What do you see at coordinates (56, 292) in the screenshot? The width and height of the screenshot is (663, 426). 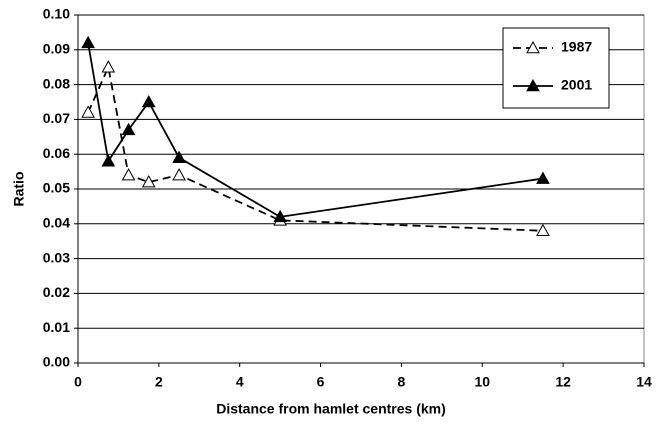 I see `y-tick-label: 0.02` at bounding box center [56, 292].